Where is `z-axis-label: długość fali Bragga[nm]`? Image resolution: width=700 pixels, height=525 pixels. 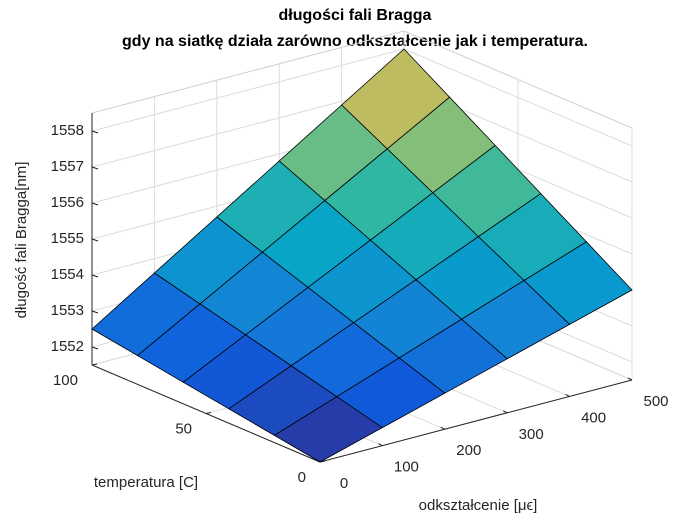 z-axis-label: długość fali Bragga[nm] is located at coordinates (21, 240).